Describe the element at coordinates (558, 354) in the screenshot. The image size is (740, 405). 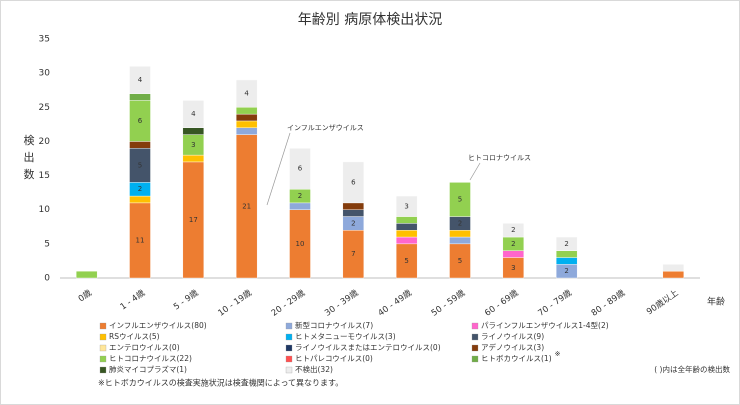
I see `legend-mark: ※` at that location.